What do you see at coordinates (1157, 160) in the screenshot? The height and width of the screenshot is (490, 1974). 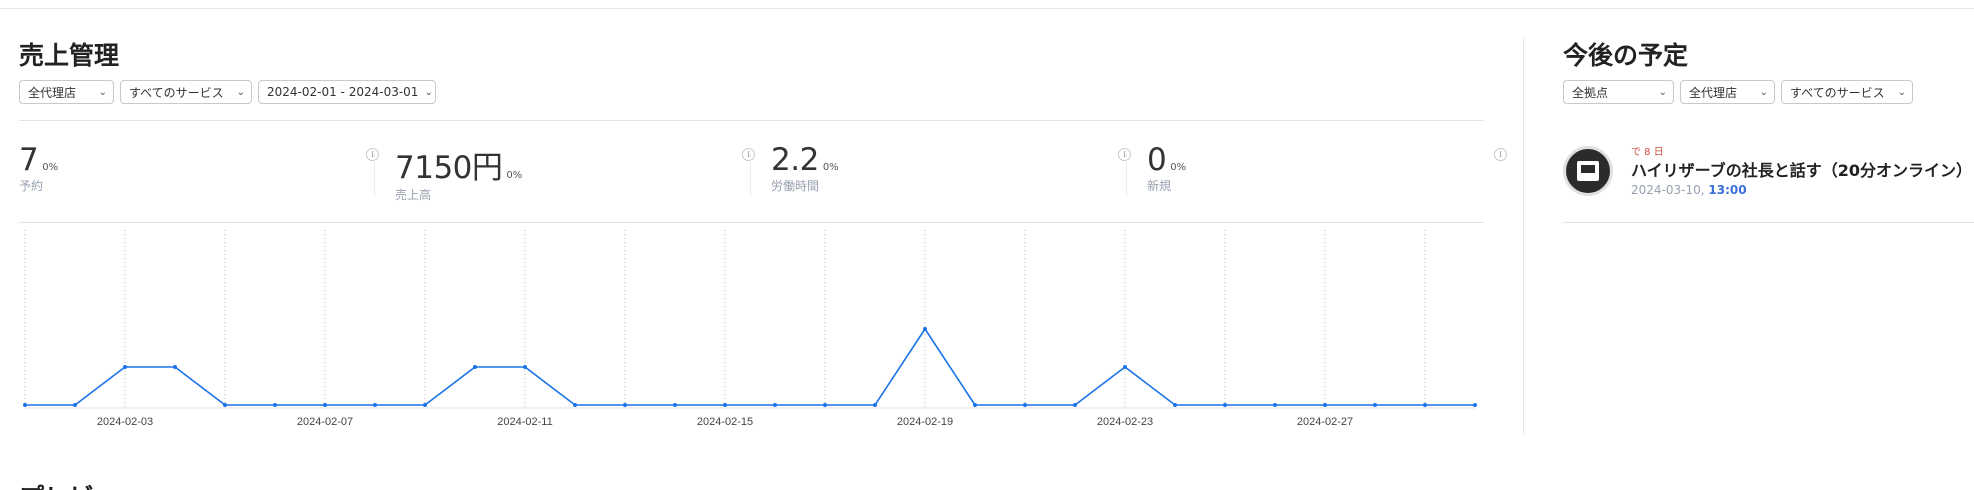 I see `stat-value: 0` at bounding box center [1157, 160].